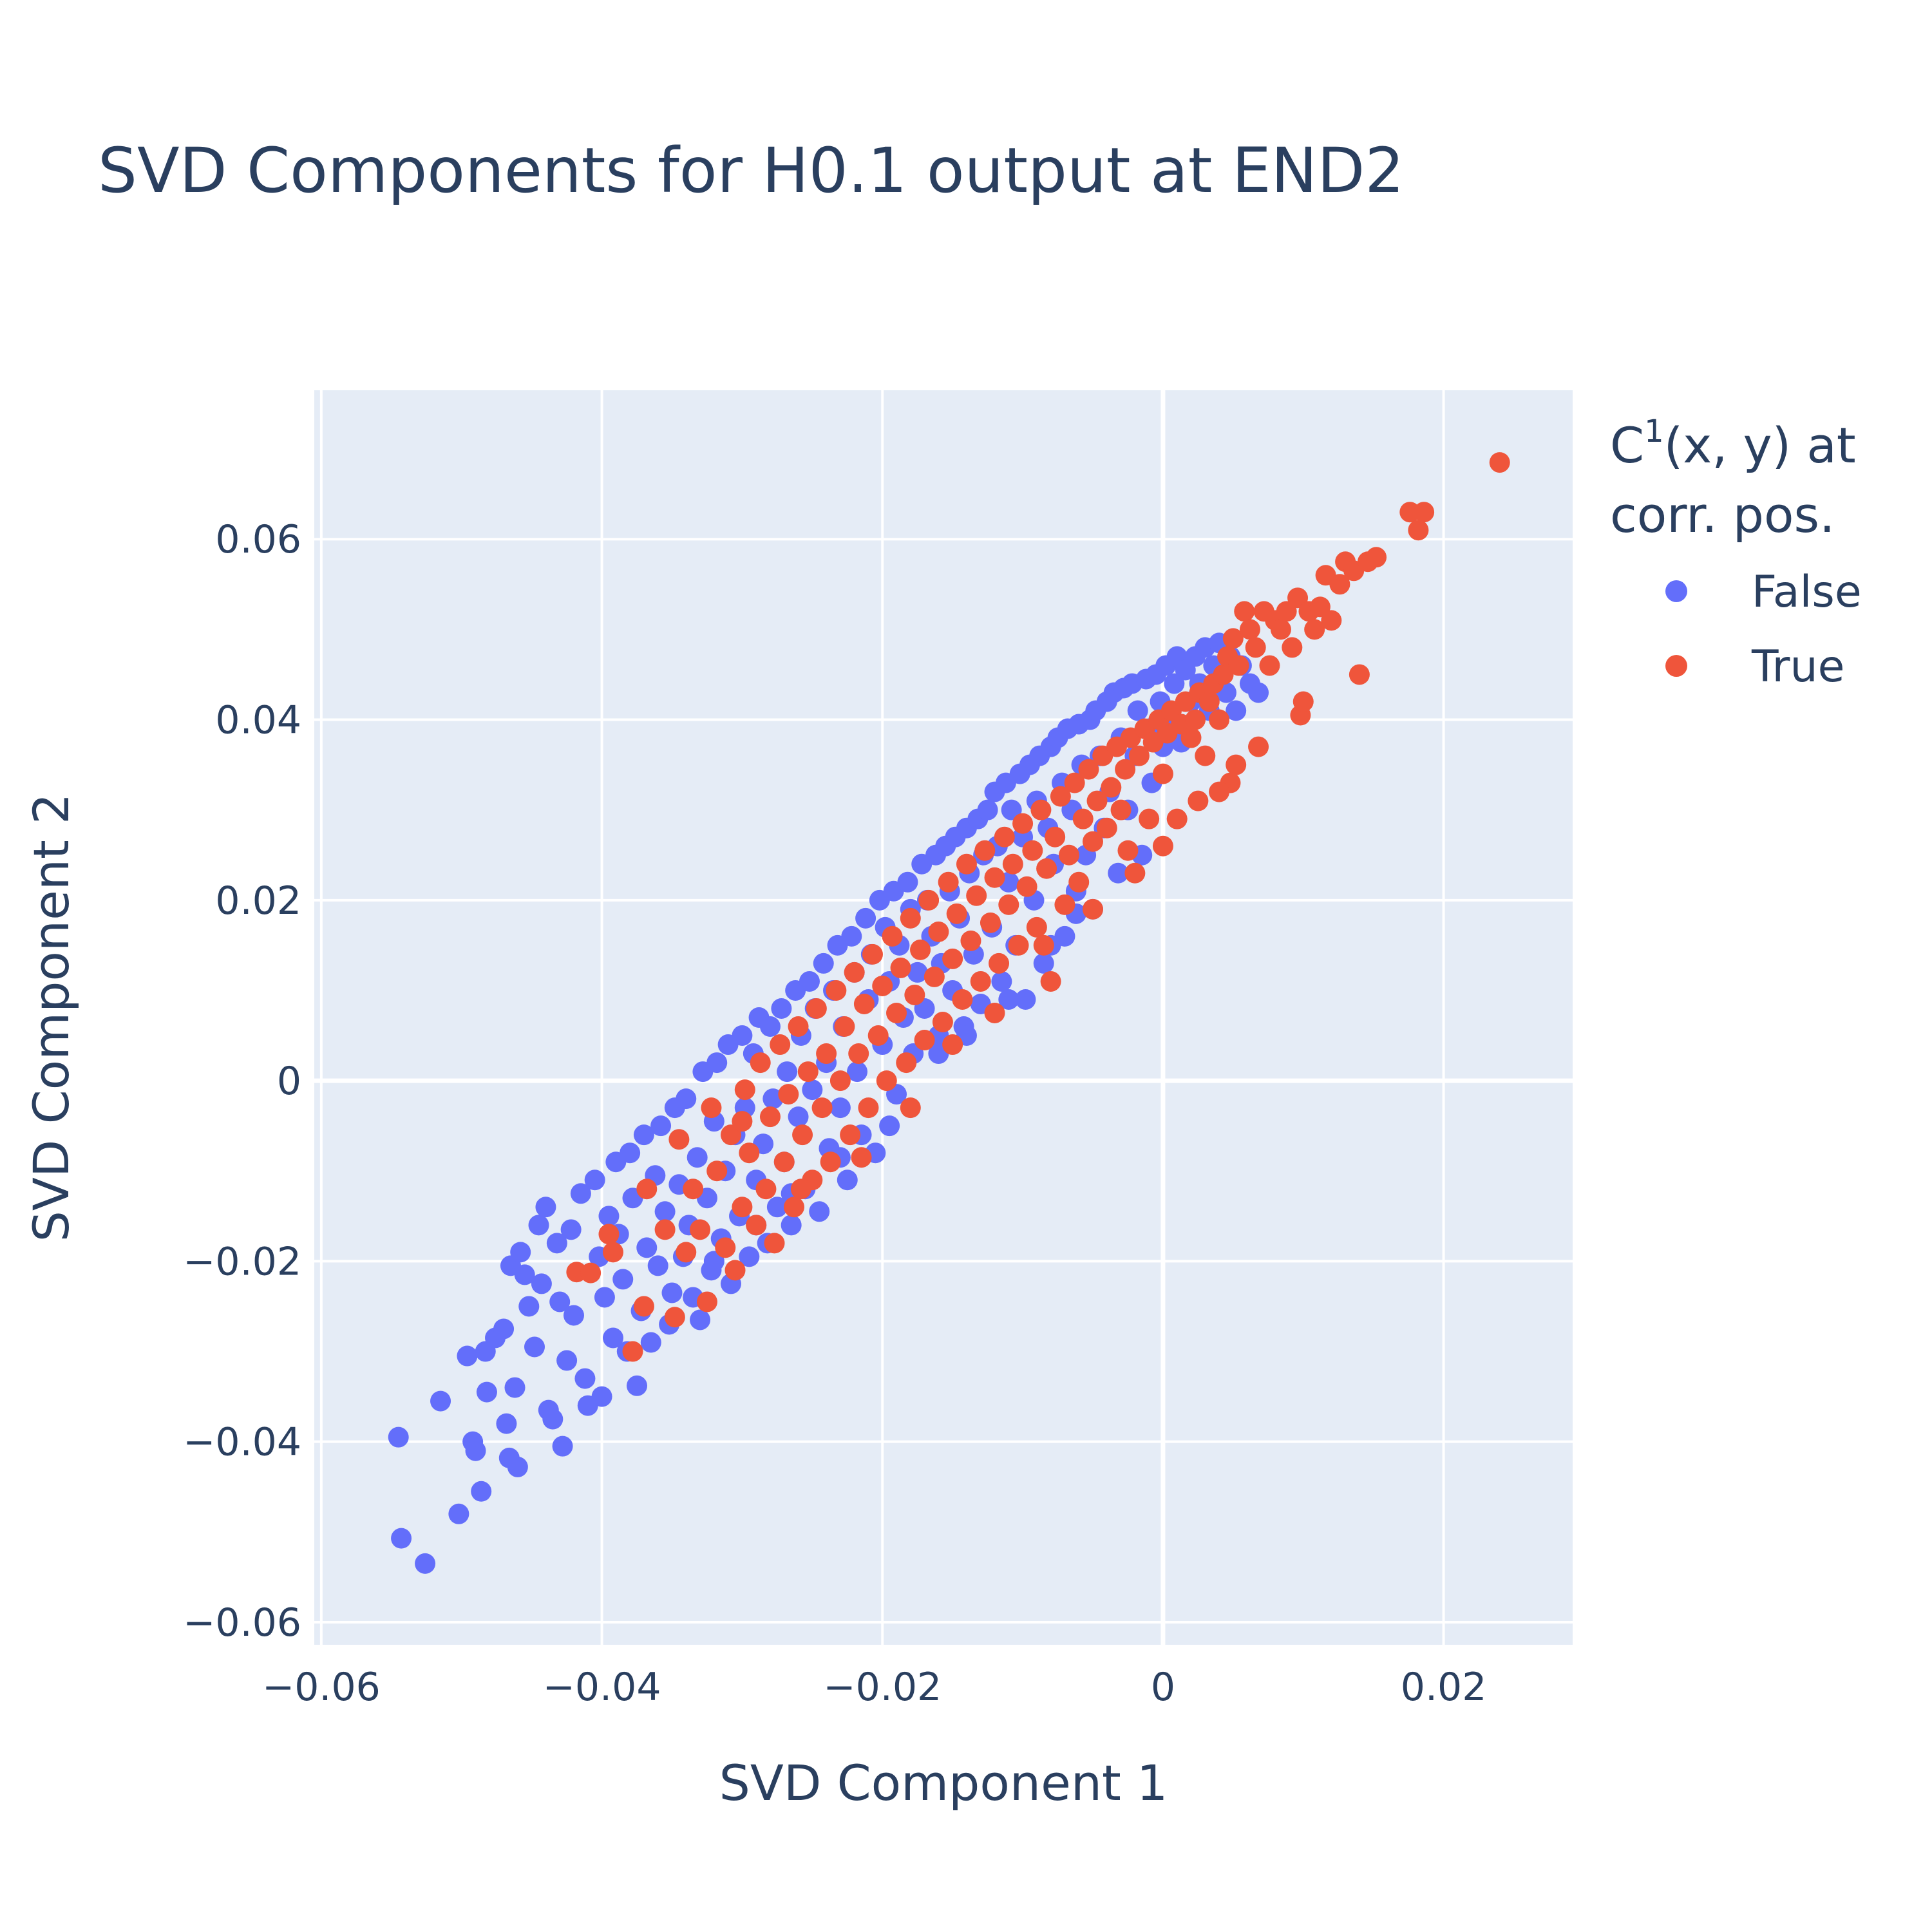 The height and width of the screenshot is (1932, 1932). Describe the element at coordinates (242, 1442) in the screenshot. I see `y-tick-label: −0.04` at that location.